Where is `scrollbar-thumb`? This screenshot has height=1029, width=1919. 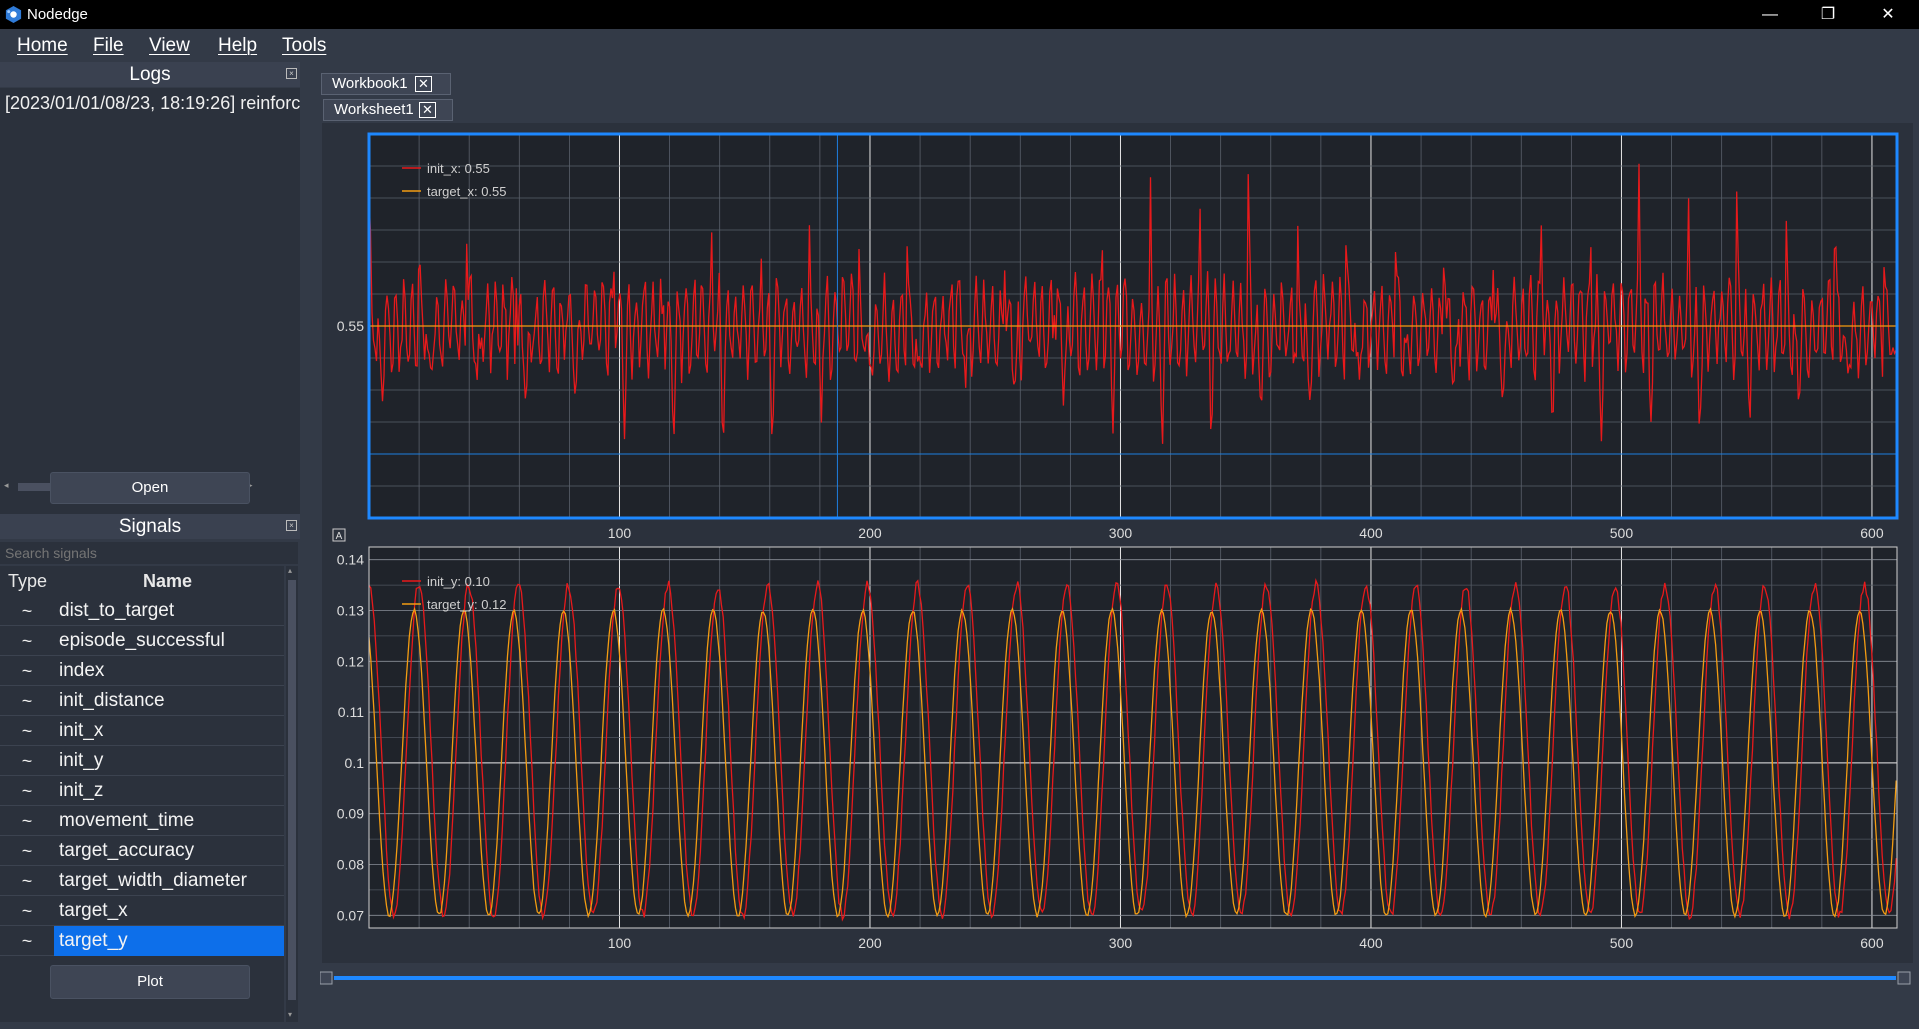 scrollbar-thumb is located at coordinates (292, 790).